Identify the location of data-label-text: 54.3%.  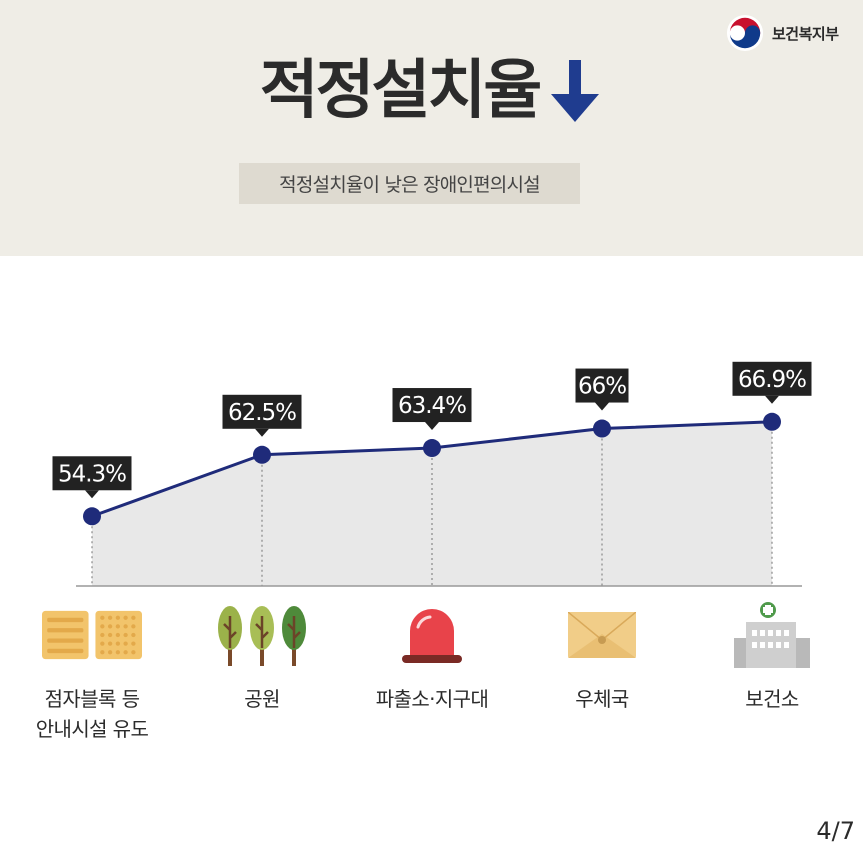
(92, 474).